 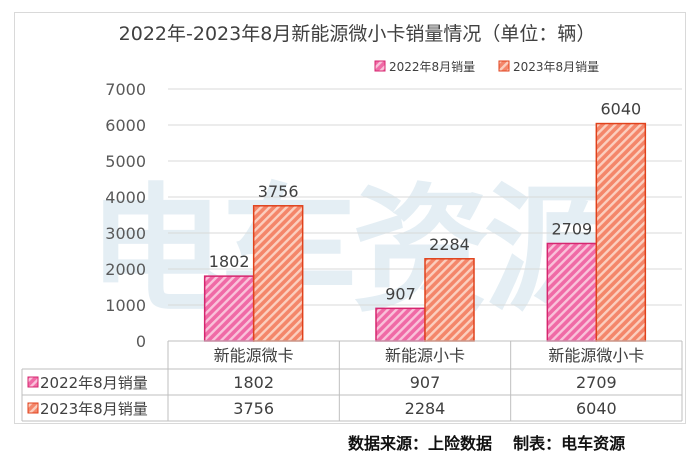 I want to click on maker-label: 制表：电车资源, so click(x=569, y=443).